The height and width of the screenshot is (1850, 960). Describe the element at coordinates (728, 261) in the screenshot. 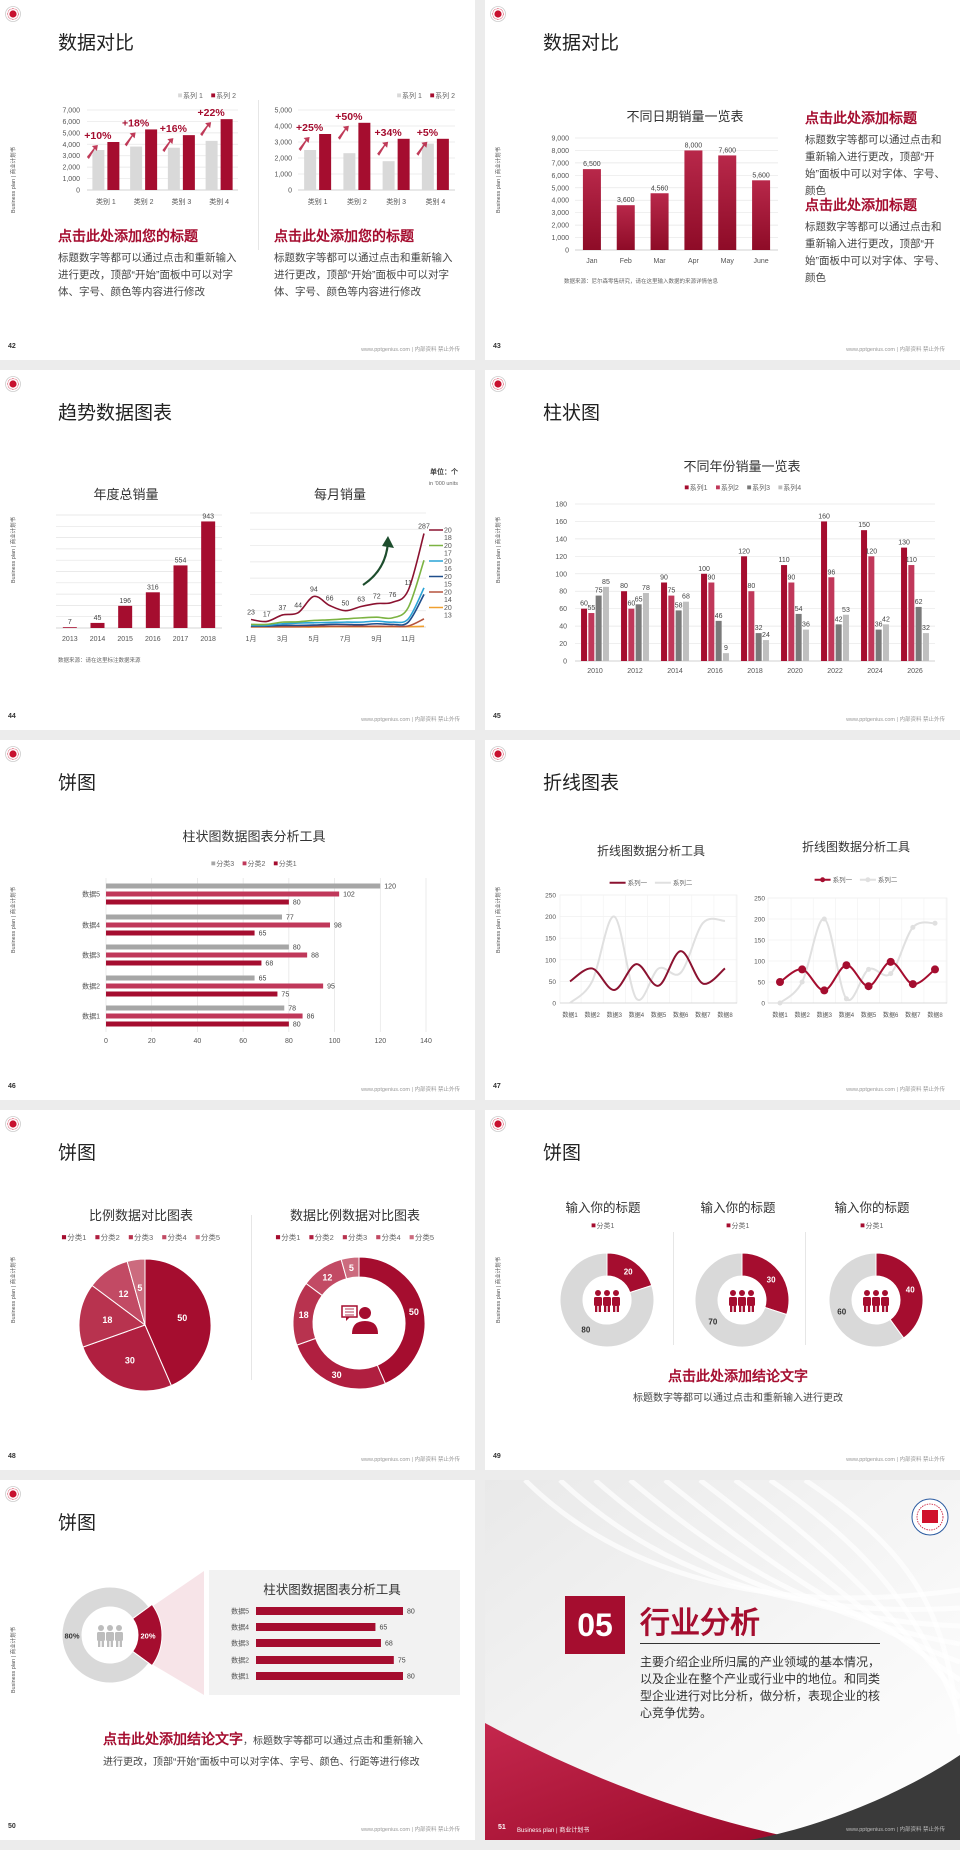

I see `x-tick-label: May` at that location.